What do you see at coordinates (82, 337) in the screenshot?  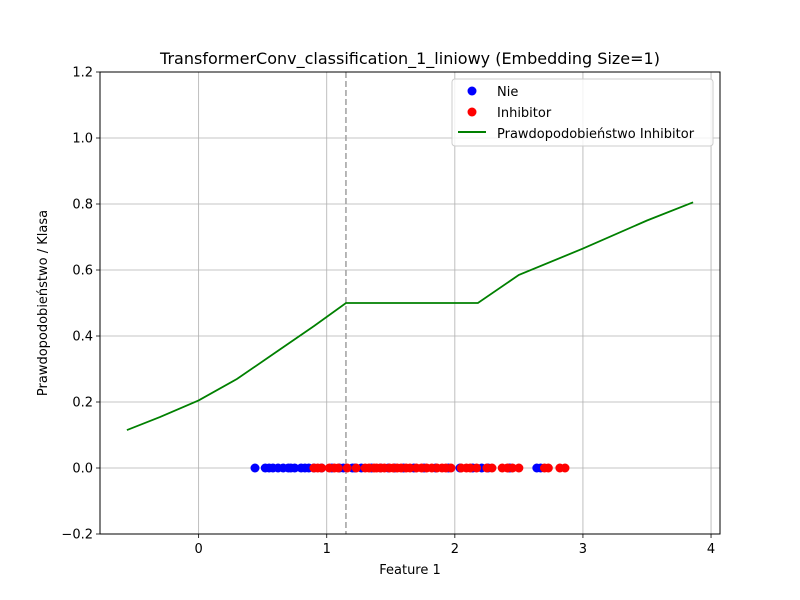 I see `y-tick-label: 0.4` at bounding box center [82, 337].